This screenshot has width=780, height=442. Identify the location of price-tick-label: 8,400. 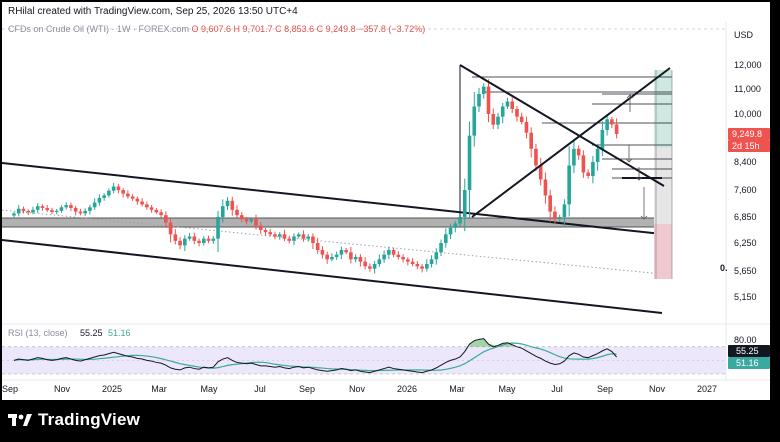
(745, 162).